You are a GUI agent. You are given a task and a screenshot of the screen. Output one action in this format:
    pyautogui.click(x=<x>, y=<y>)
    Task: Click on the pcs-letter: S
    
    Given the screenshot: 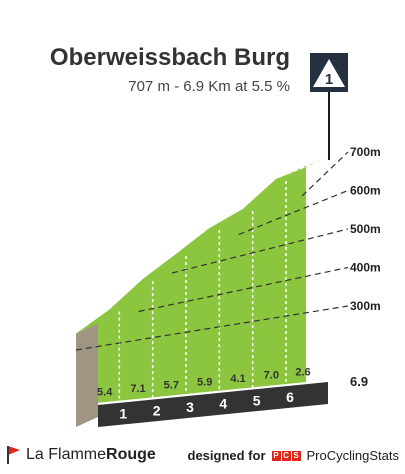 What is the action you would take?
    pyautogui.click(x=296, y=455)
    